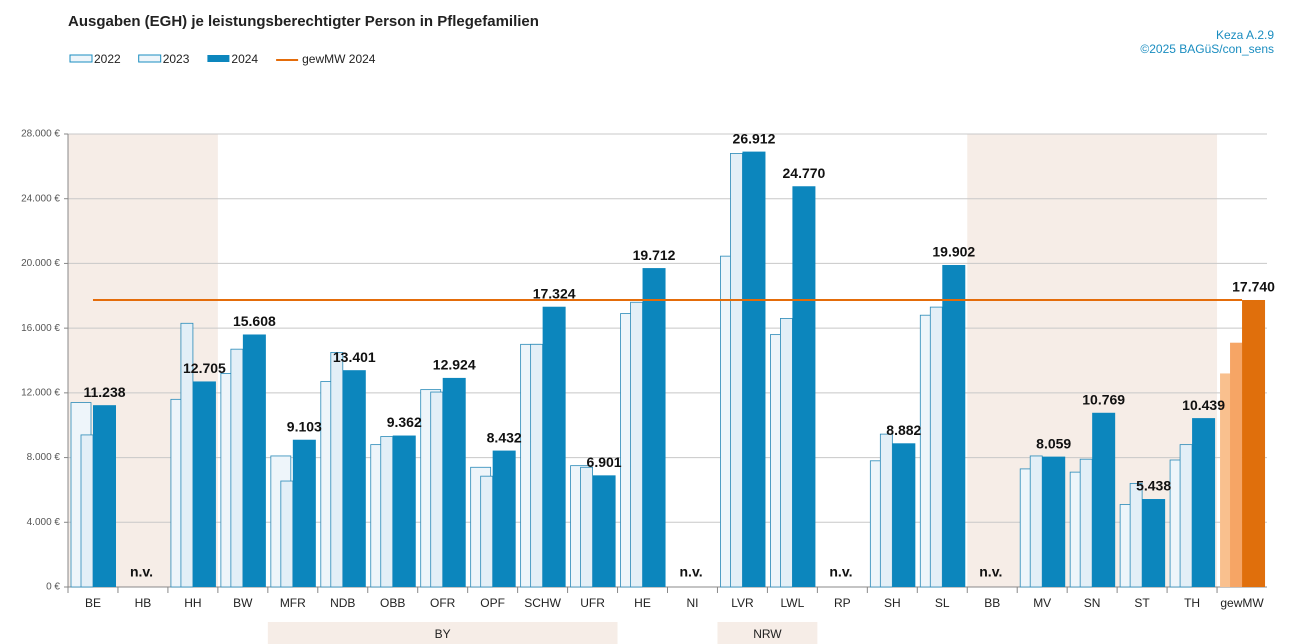 The image size is (1289, 644). Describe the element at coordinates (842, 603) in the screenshot. I see `x-tick-label: RP` at that location.